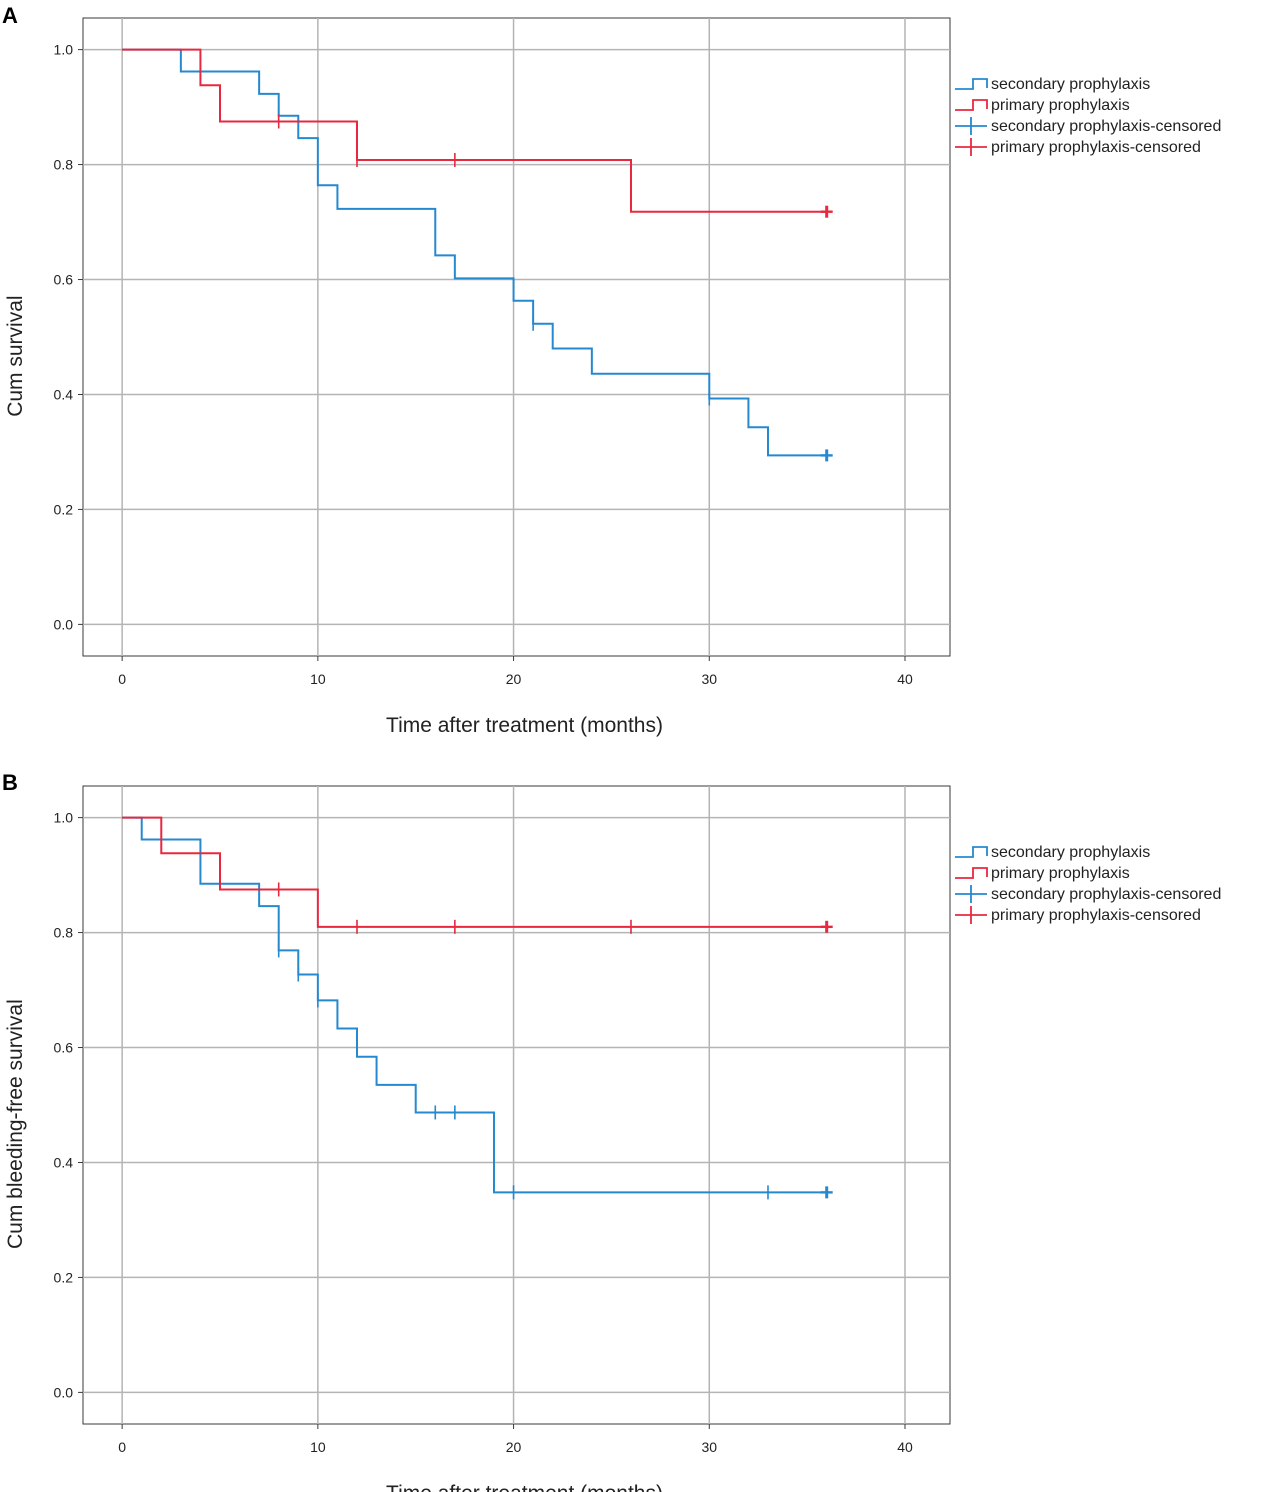 This screenshot has width=1263, height=1492. What do you see at coordinates (10, 15) in the screenshot?
I see `panel-label: A` at bounding box center [10, 15].